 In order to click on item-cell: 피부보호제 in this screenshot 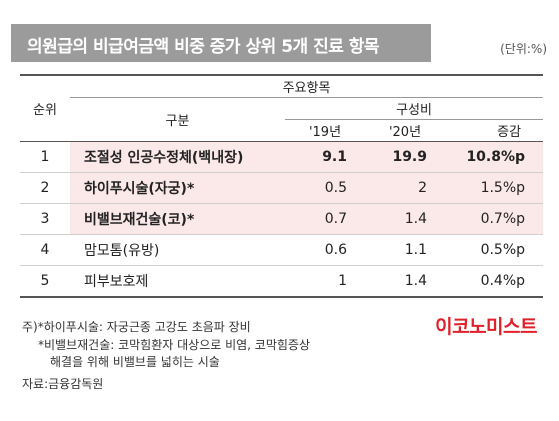, I will do `click(177, 281)`.